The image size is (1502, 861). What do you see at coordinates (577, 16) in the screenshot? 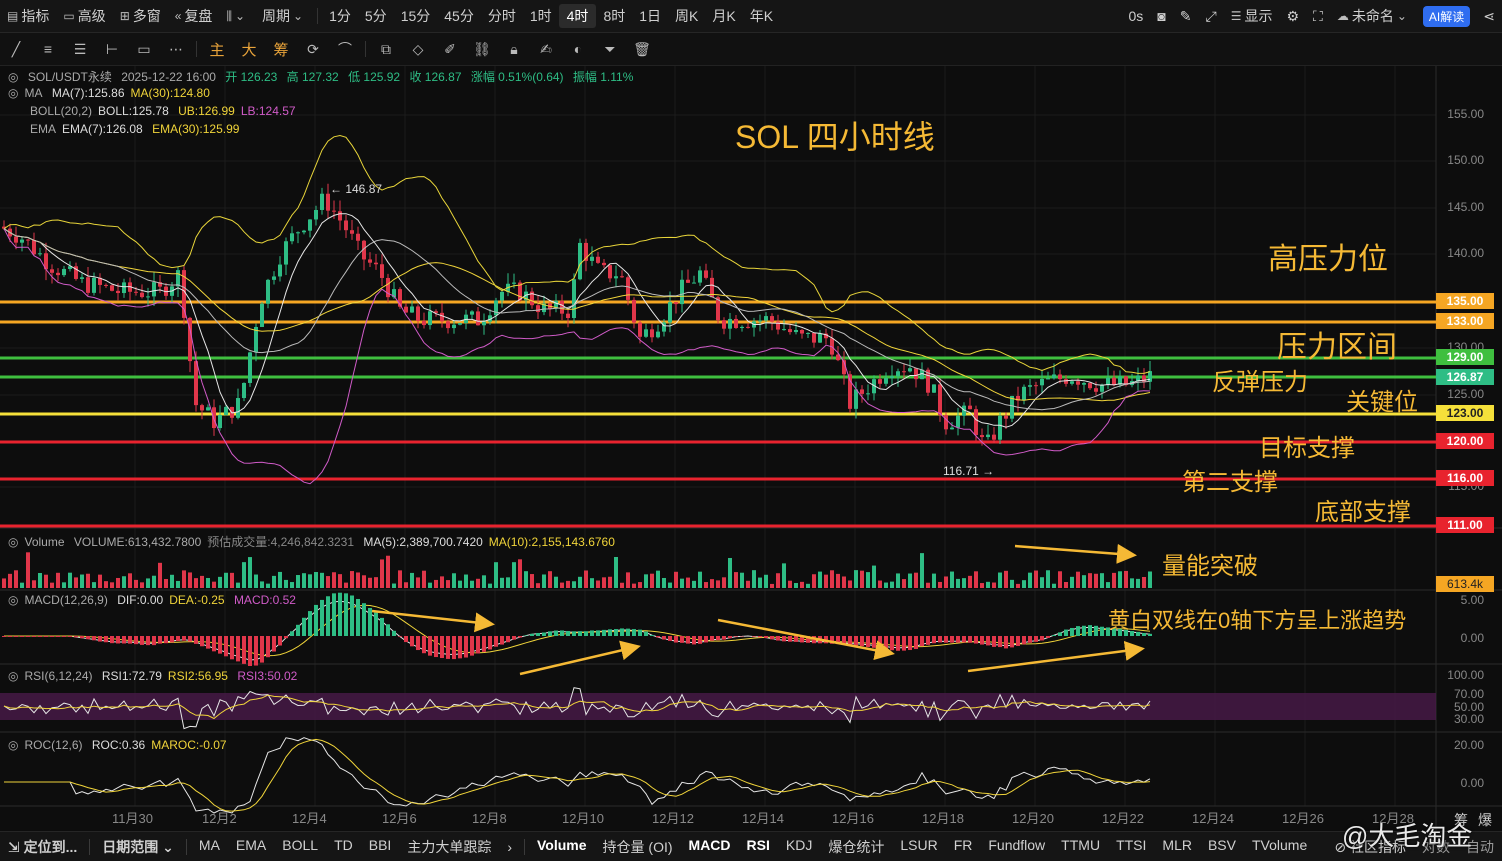
I see `interval-tab: 4时` at bounding box center [577, 16].